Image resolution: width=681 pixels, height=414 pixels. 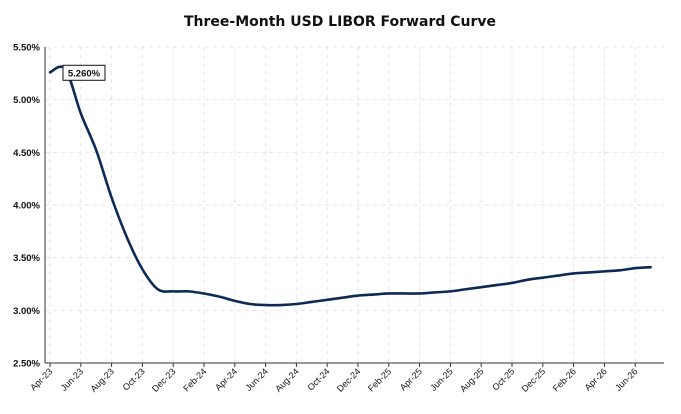 I want to click on chart-title: Three-Month USD LIBOR Forward Curve, so click(x=340, y=22).